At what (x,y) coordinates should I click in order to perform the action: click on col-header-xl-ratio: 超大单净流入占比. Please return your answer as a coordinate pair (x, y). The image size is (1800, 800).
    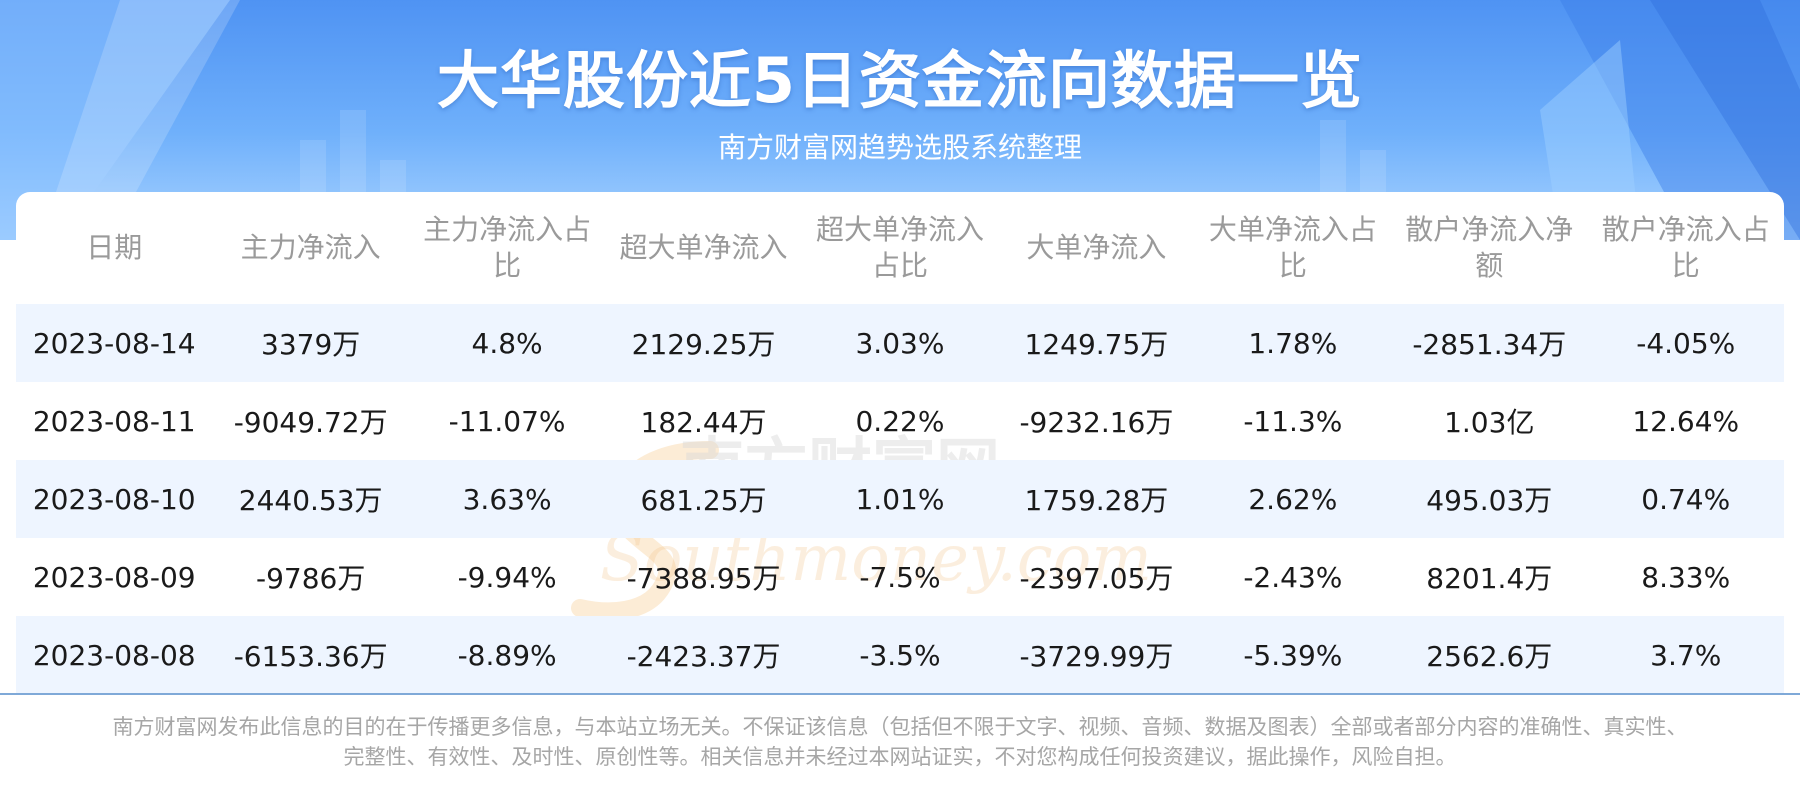
    Looking at the image, I should click on (899, 247).